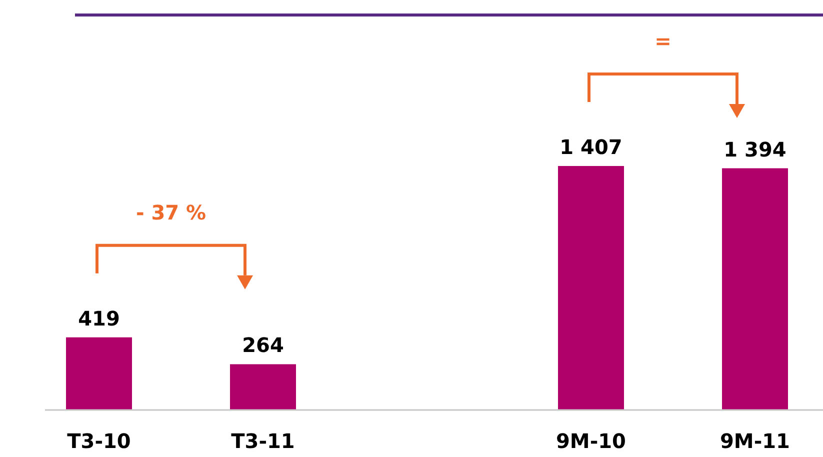 This screenshot has width=823, height=457. Describe the element at coordinates (263, 441) in the screenshot. I see `x-tick-label: T3-11` at that location.